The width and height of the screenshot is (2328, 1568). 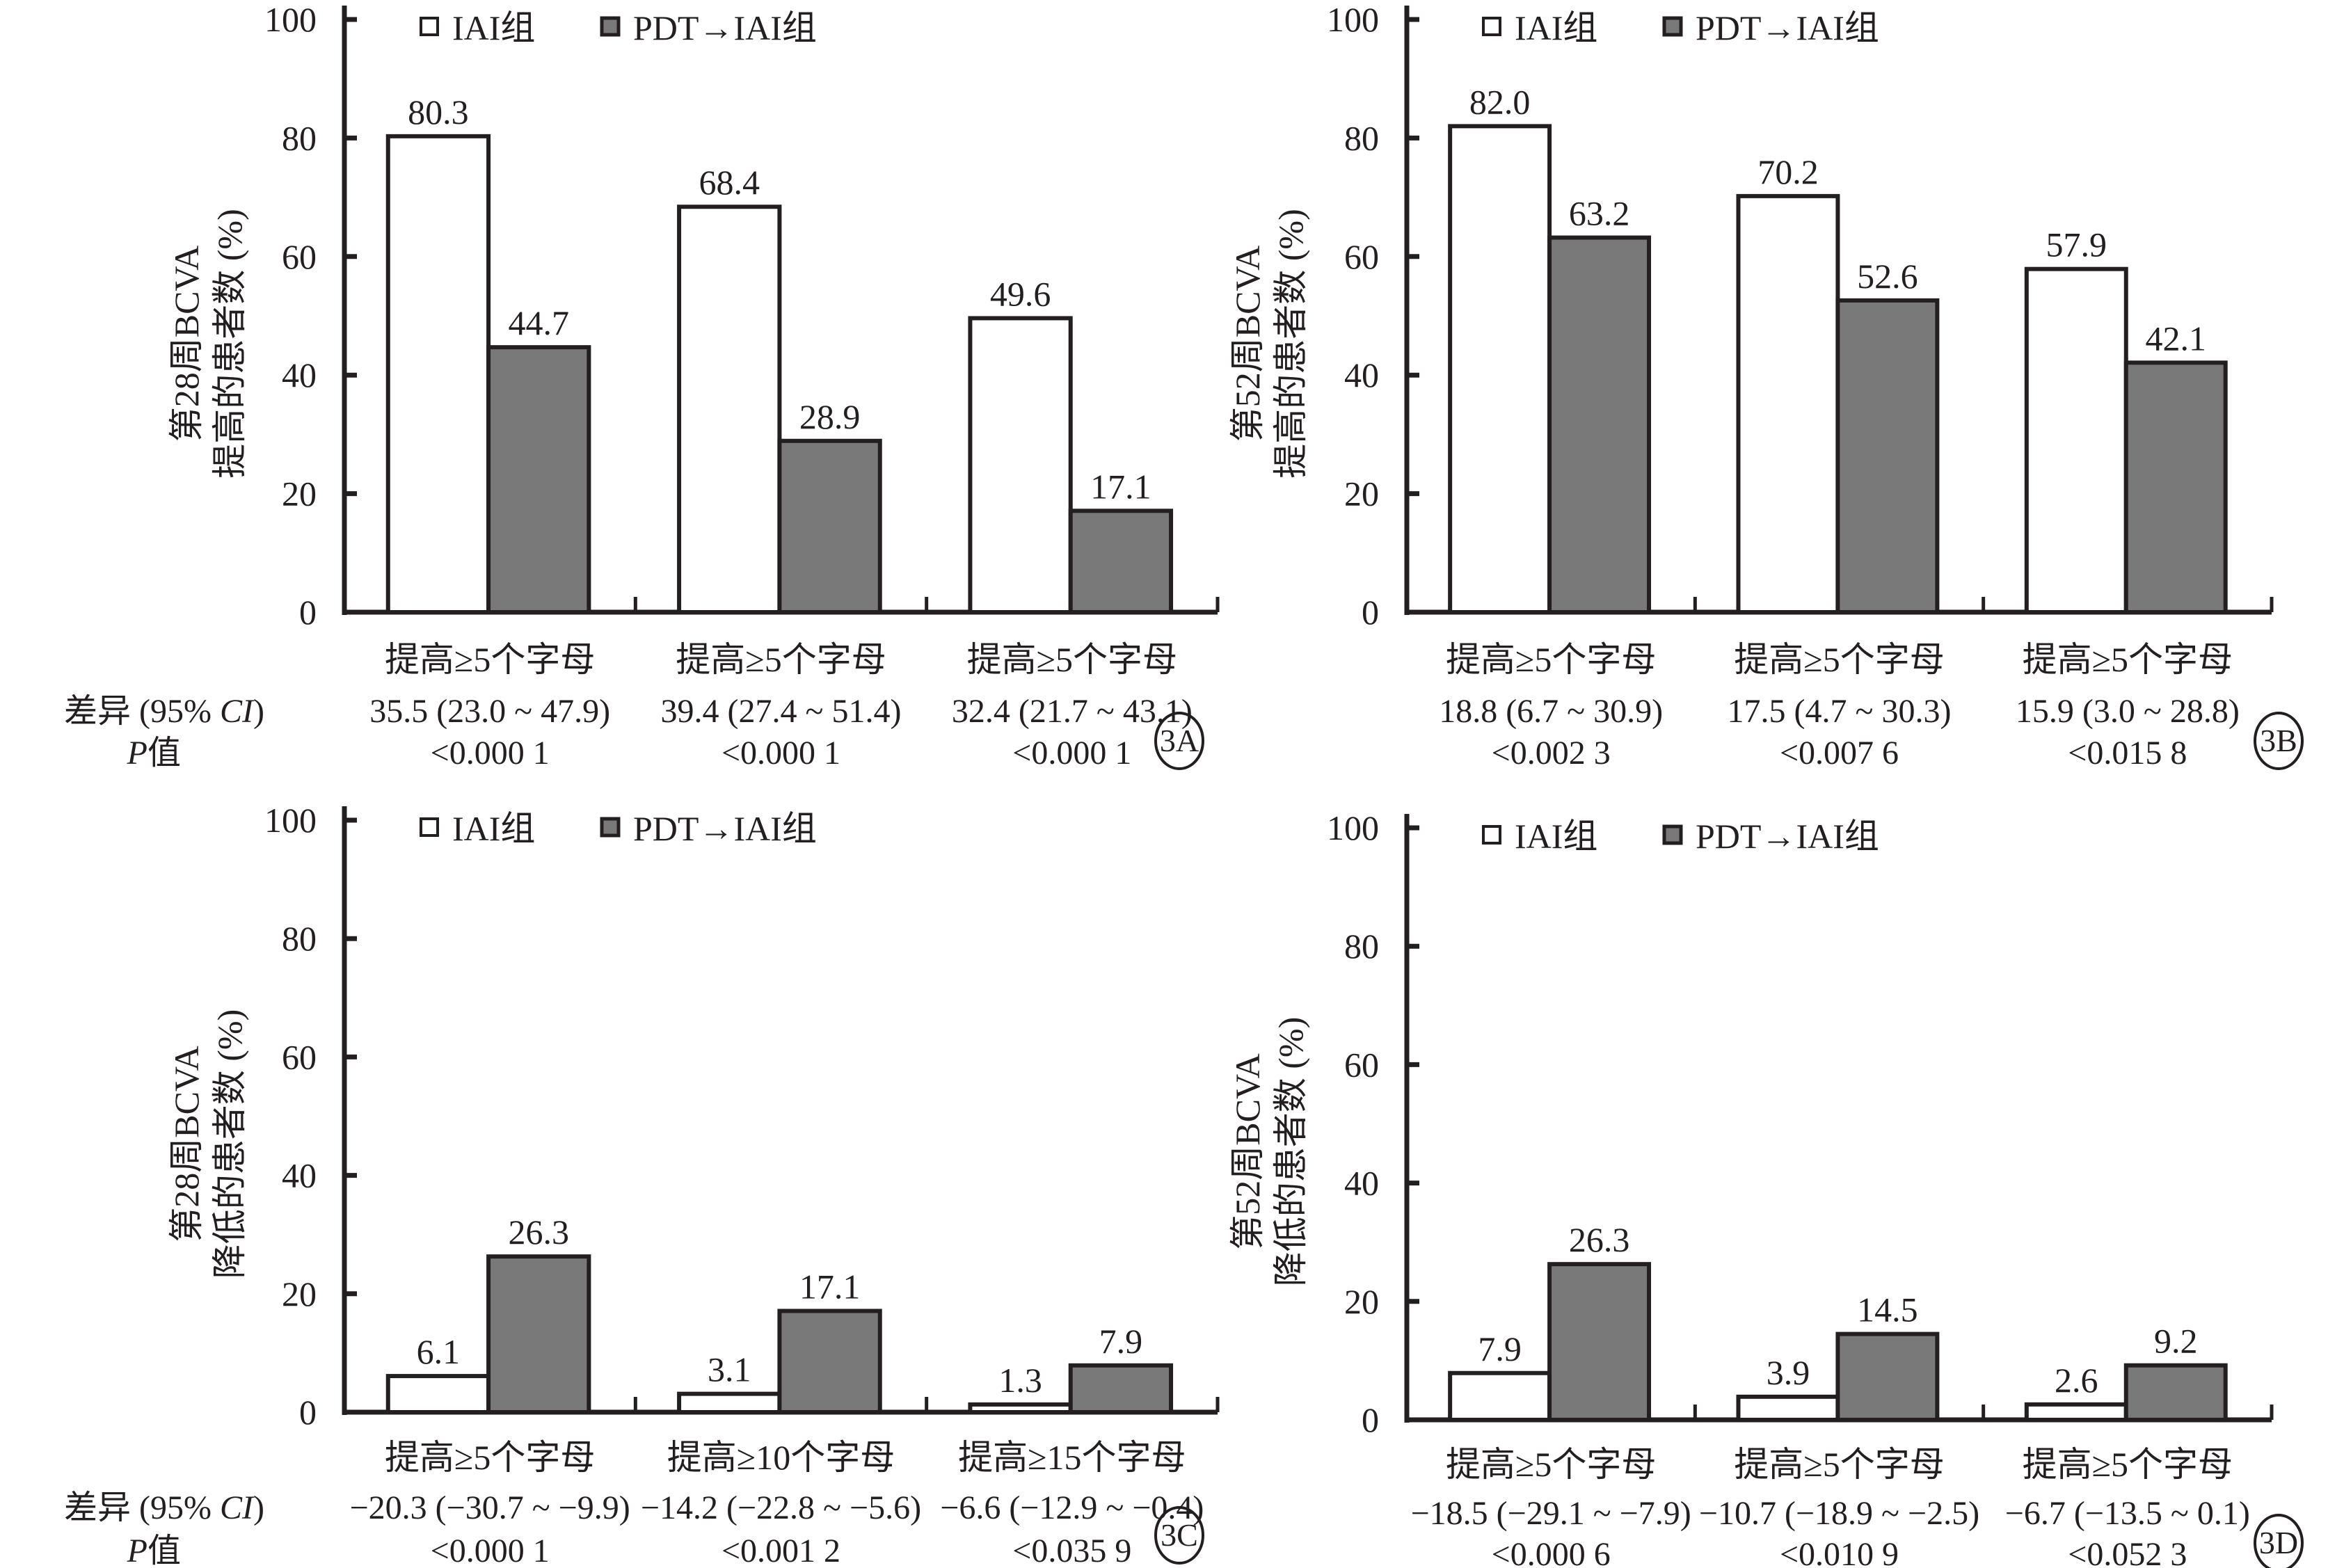 What do you see at coordinates (1839, 1552) in the screenshot?
I see `p-value: <0.010 9` at bounding box center [1839, 1552].